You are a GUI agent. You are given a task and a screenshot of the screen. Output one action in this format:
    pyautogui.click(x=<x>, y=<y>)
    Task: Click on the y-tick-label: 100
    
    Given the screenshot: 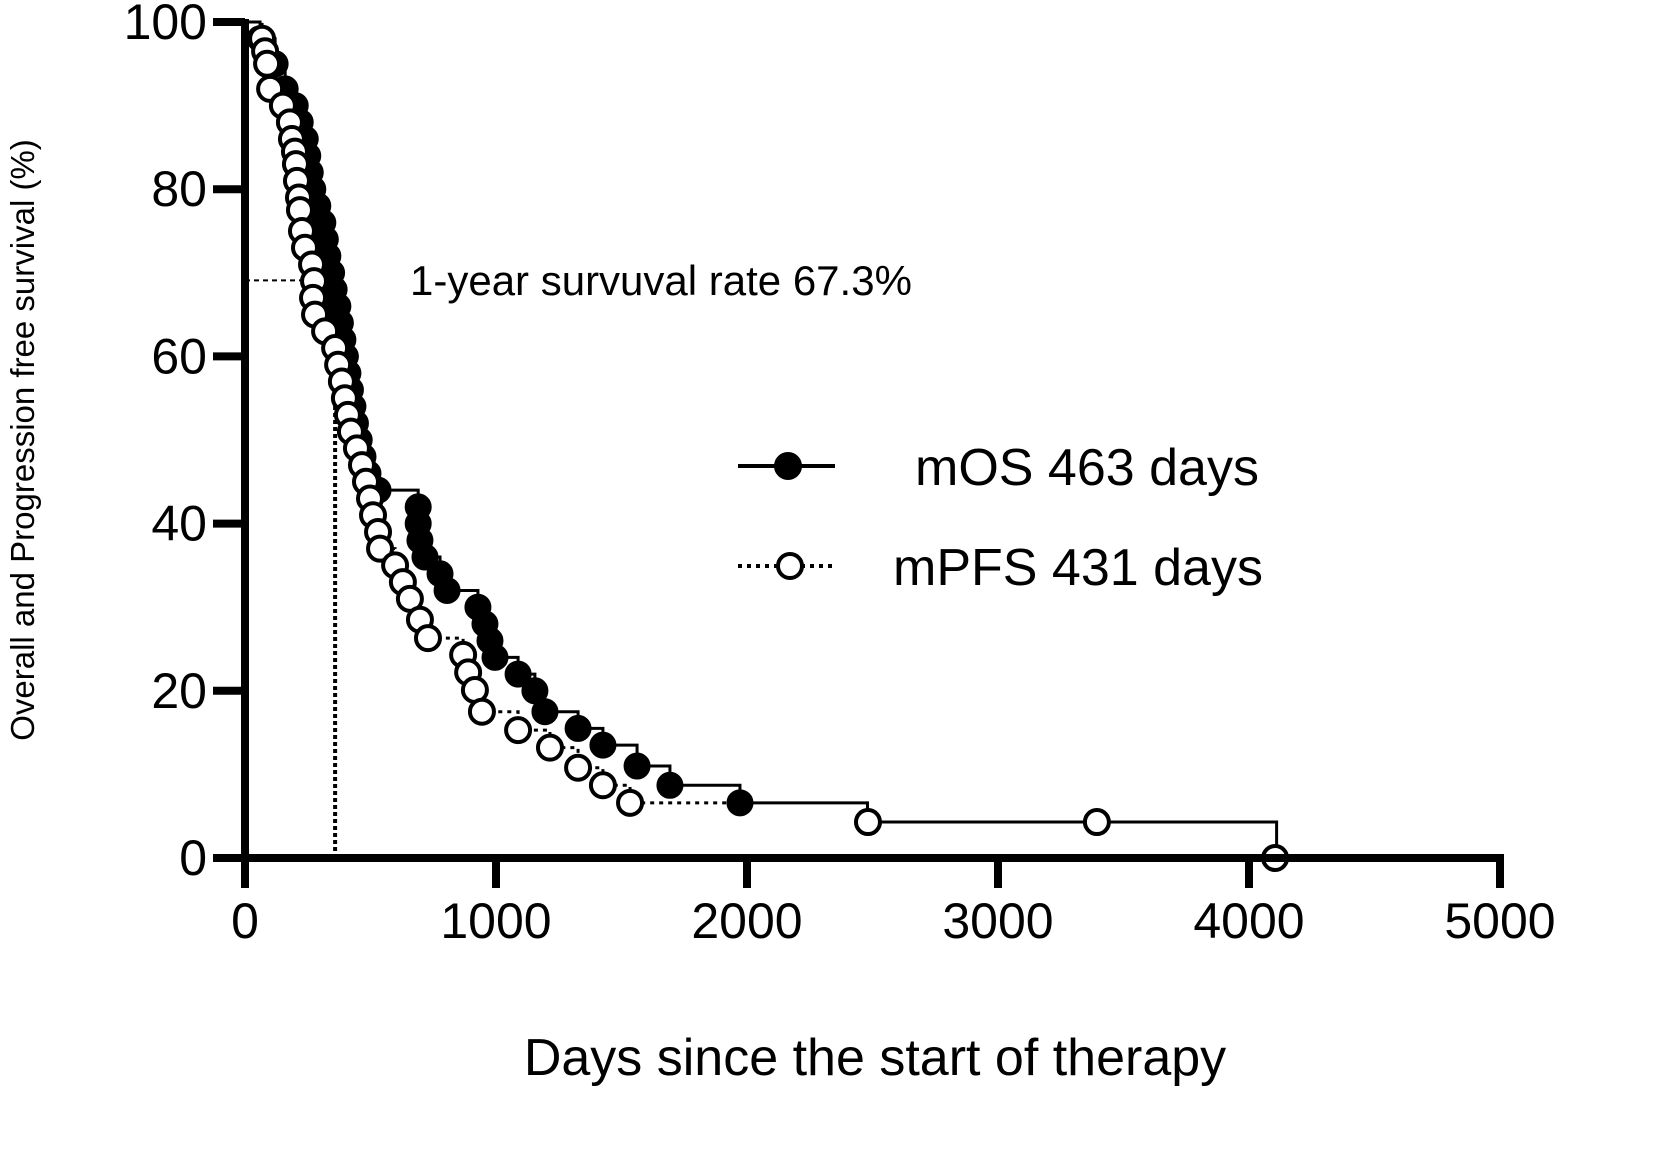 What is the action you would take?
    pyautogui.click(x=165, y=25)
    